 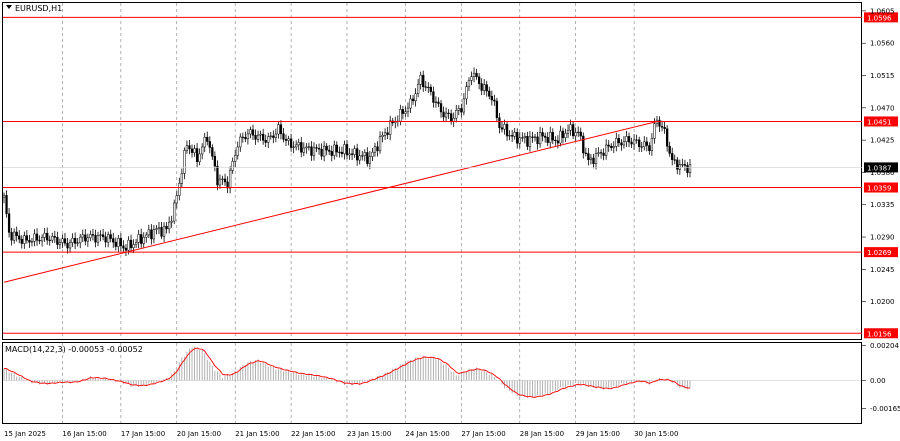 What do you see at coordinates (542, 434) in the screenshot?
I see `x-tick-label: 28 Jan 15:00` at bounding box center [542, 434].